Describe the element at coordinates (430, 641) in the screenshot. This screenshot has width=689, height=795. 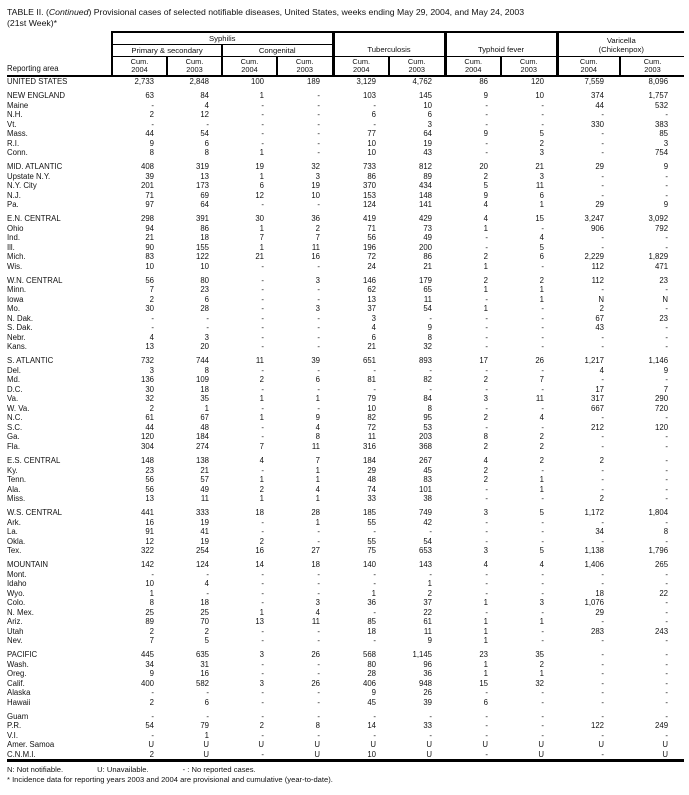
I see `value-cell: 9` at that location.